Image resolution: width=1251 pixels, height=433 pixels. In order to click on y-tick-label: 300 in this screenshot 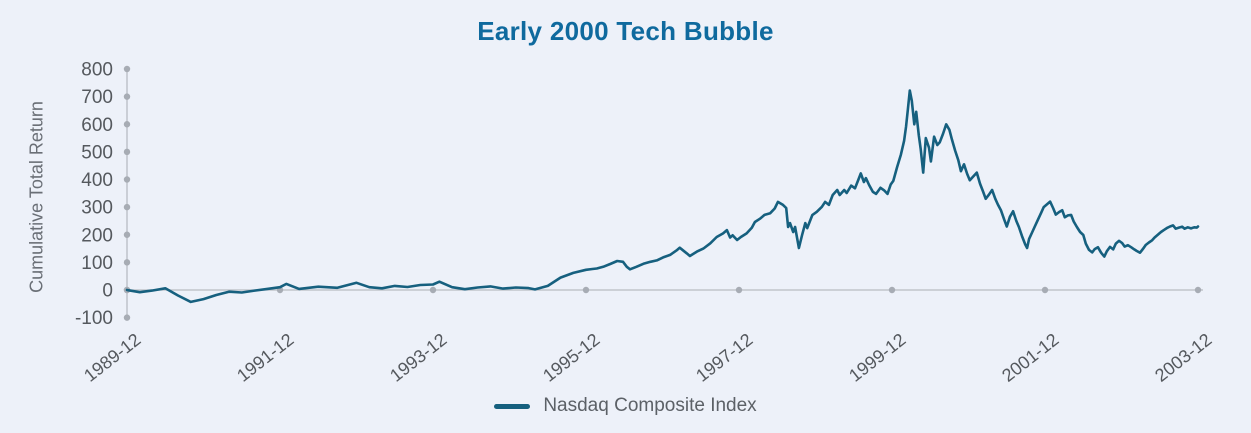, I will do `click(97, 208)`.